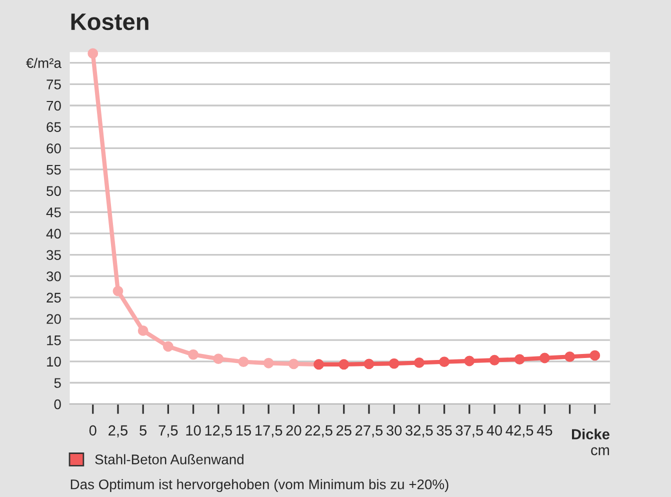  I want to click on y-tick-label: 35, so click(53, 255).